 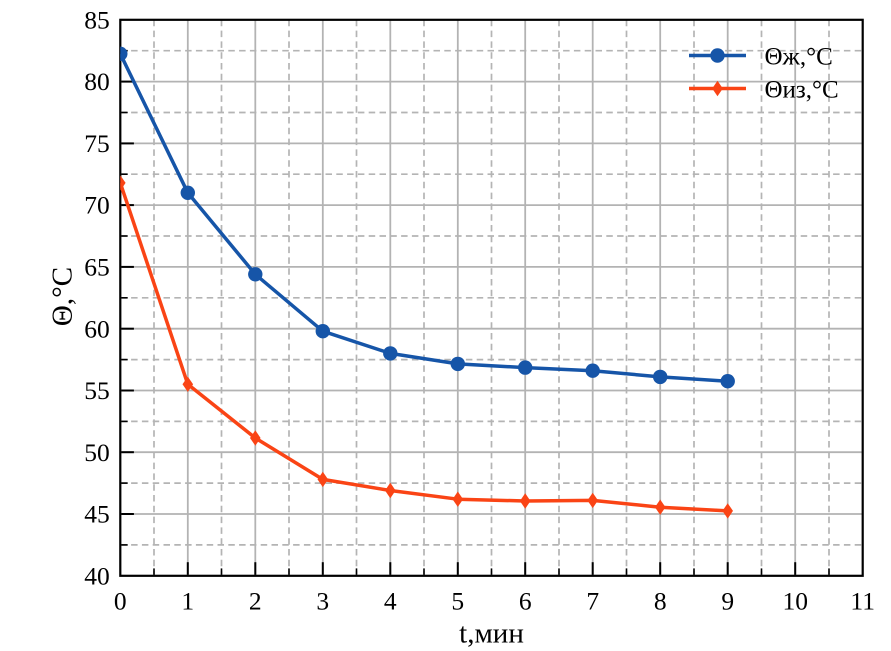 What do you see at coordinates (322, 601) in the screenshot?
I see `svg-text: 3` at bounding box center [322, 601].